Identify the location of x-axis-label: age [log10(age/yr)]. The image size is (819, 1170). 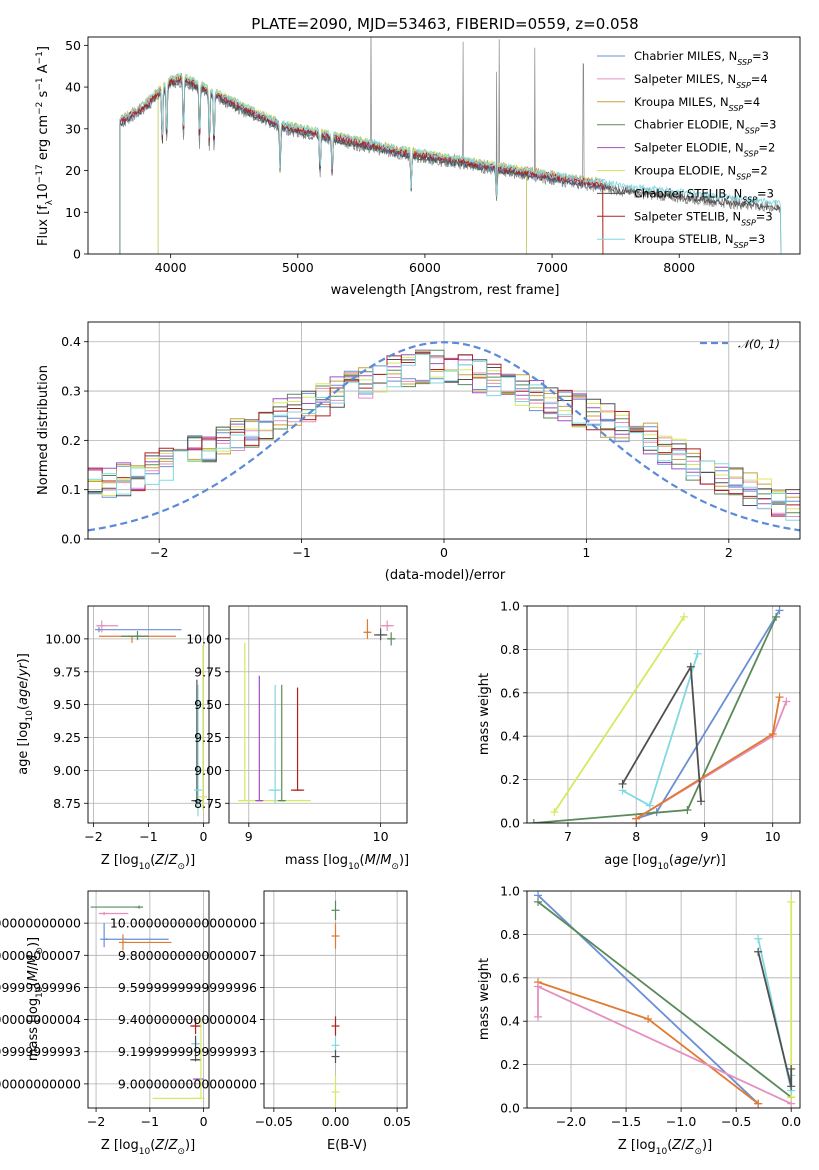
(665, 862).